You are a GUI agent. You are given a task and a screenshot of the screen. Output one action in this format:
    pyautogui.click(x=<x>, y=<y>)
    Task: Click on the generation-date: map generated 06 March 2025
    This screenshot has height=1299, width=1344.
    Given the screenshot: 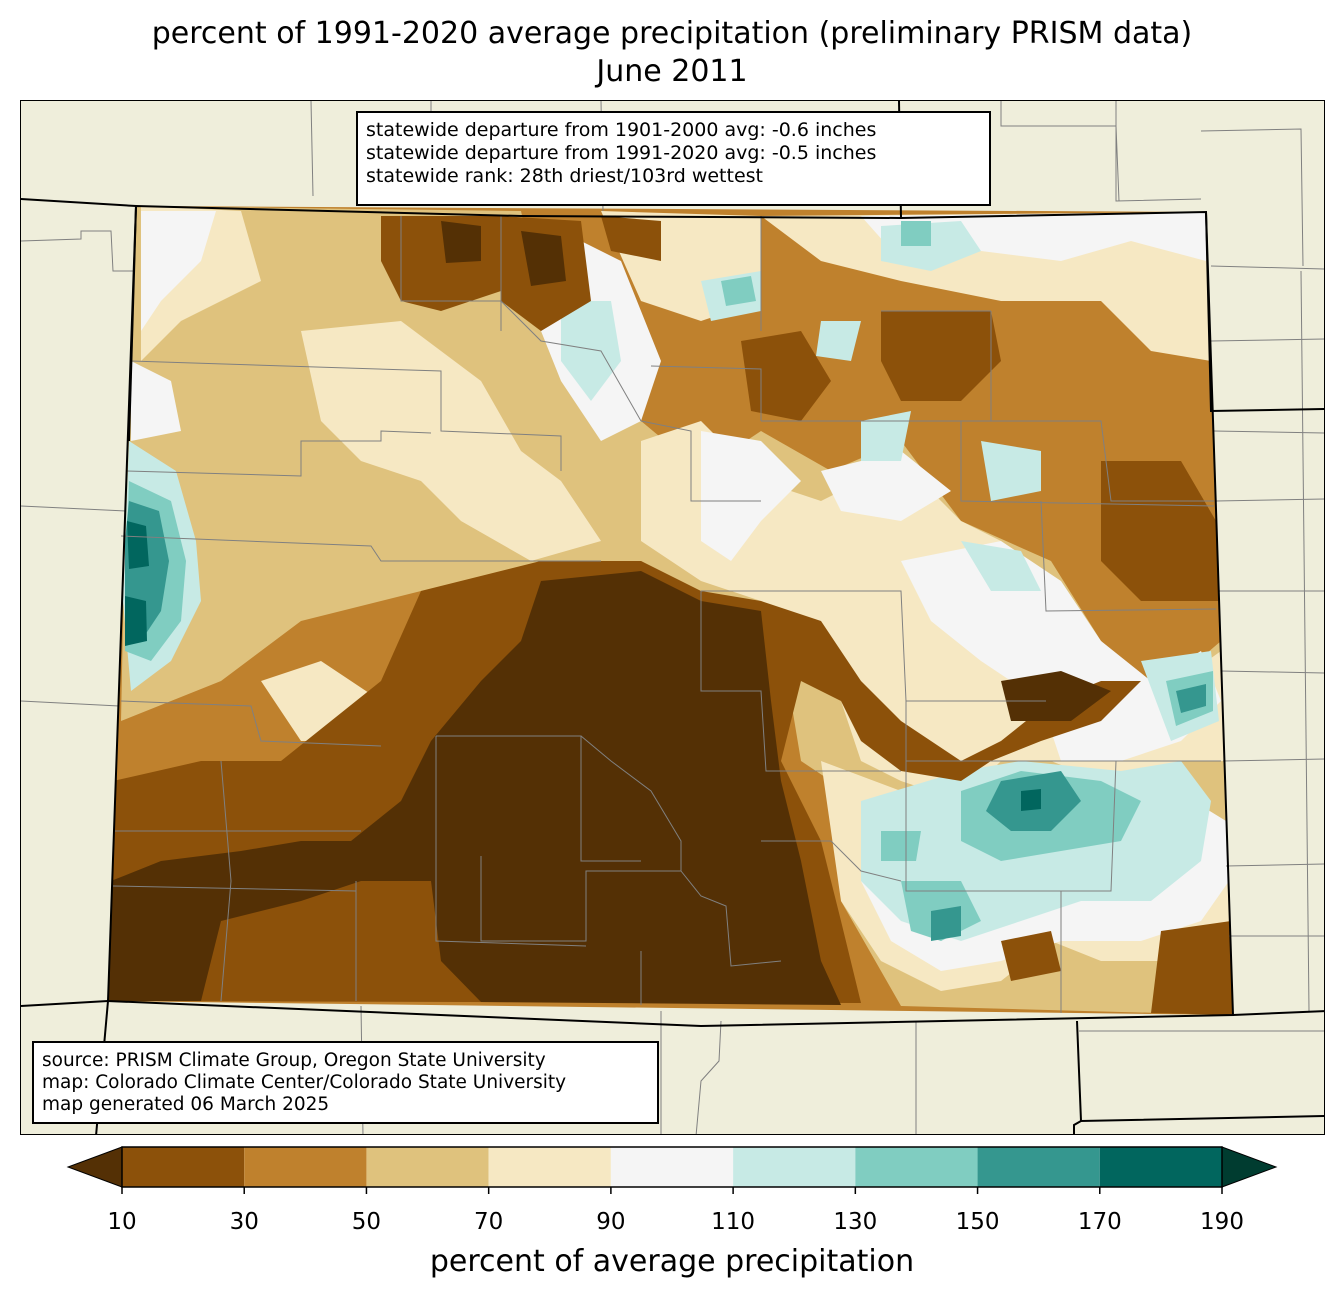 What is the action you would take?
    pyautogui.click(x=186, y=1104)
    